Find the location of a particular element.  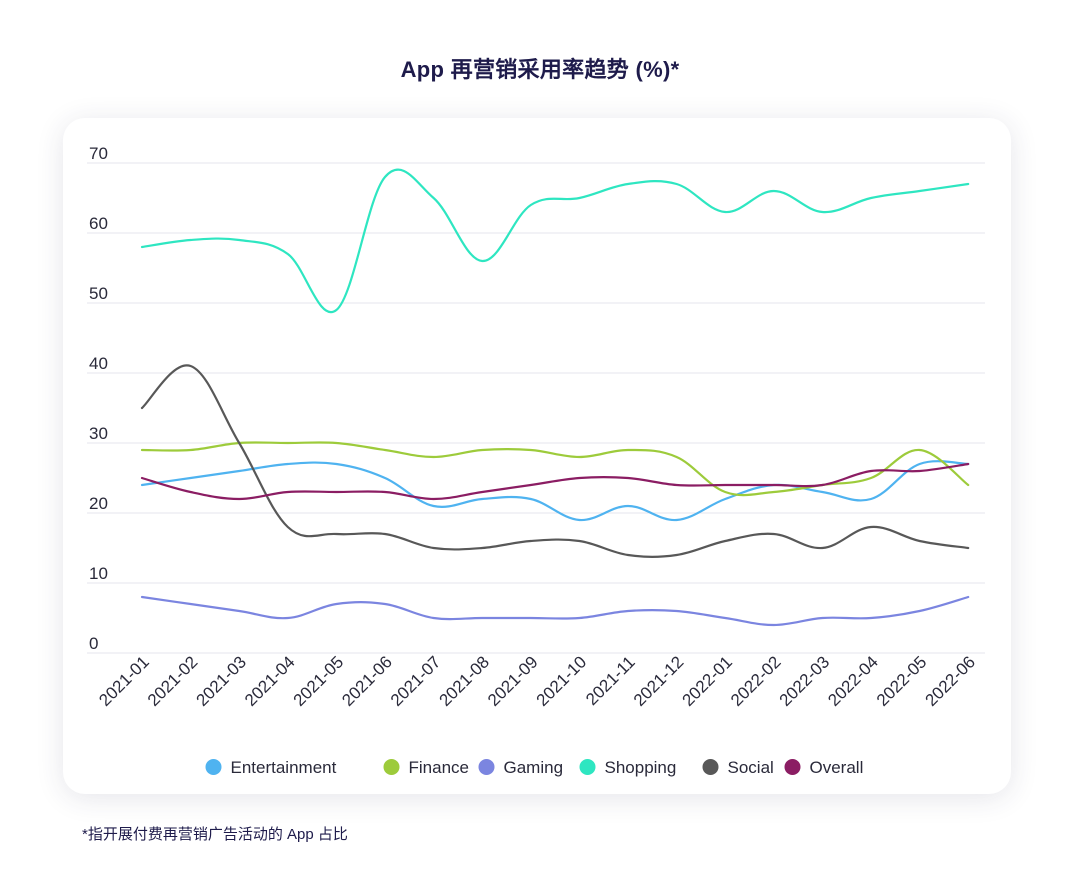

y-tick-label: 10 is located at coordinates (98, 573).